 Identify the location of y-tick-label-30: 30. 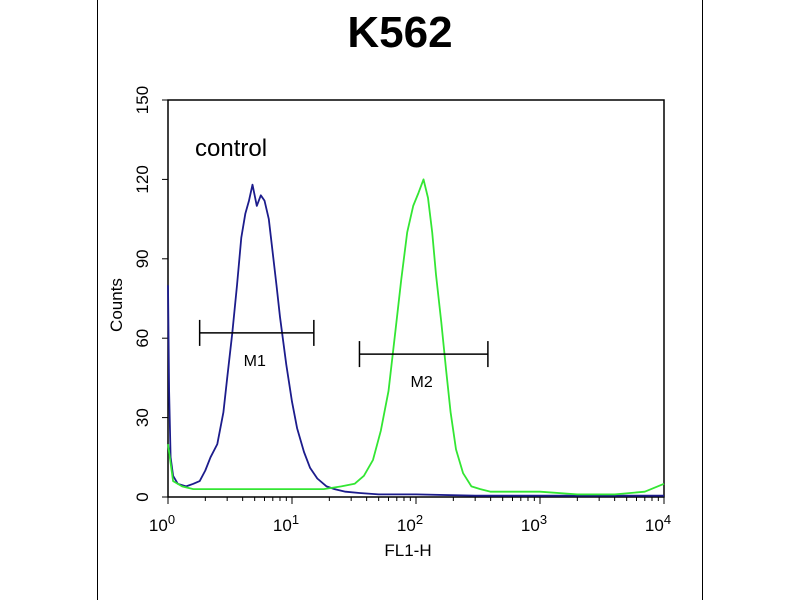
(142, 417).